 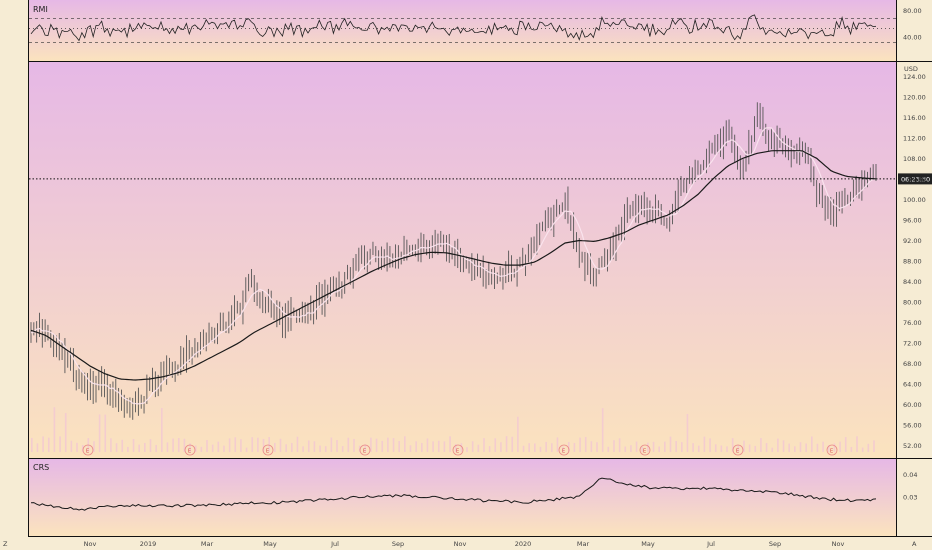 What do you see at coordinates (270, 544) in the screenshot?
I see `date-tick-label: May` at bounding box center [270, 544].